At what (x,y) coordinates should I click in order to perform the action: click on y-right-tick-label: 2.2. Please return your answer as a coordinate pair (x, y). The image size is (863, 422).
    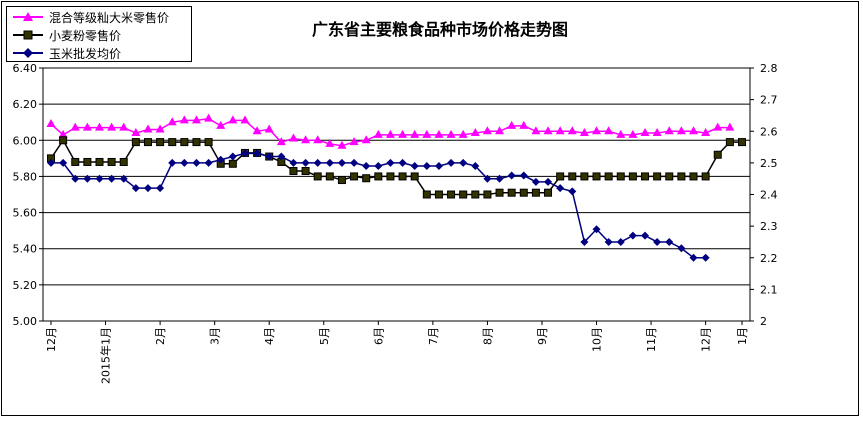
    Looking at the image, I should click on (769, 258).